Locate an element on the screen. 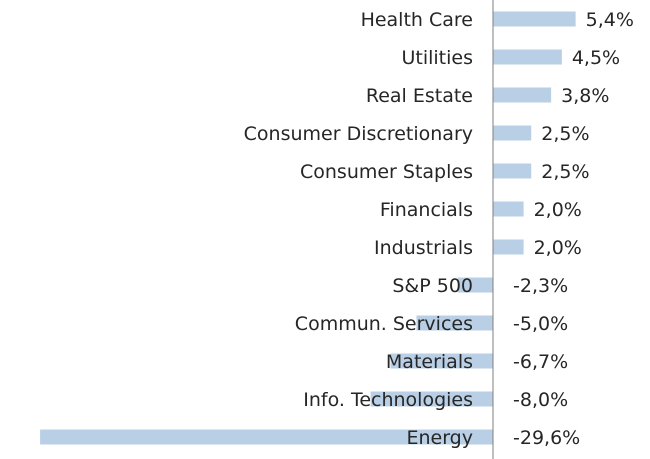 The width and height of the screenshot is (650, 459). category-label: Energy is located at coordinates (439, 438).